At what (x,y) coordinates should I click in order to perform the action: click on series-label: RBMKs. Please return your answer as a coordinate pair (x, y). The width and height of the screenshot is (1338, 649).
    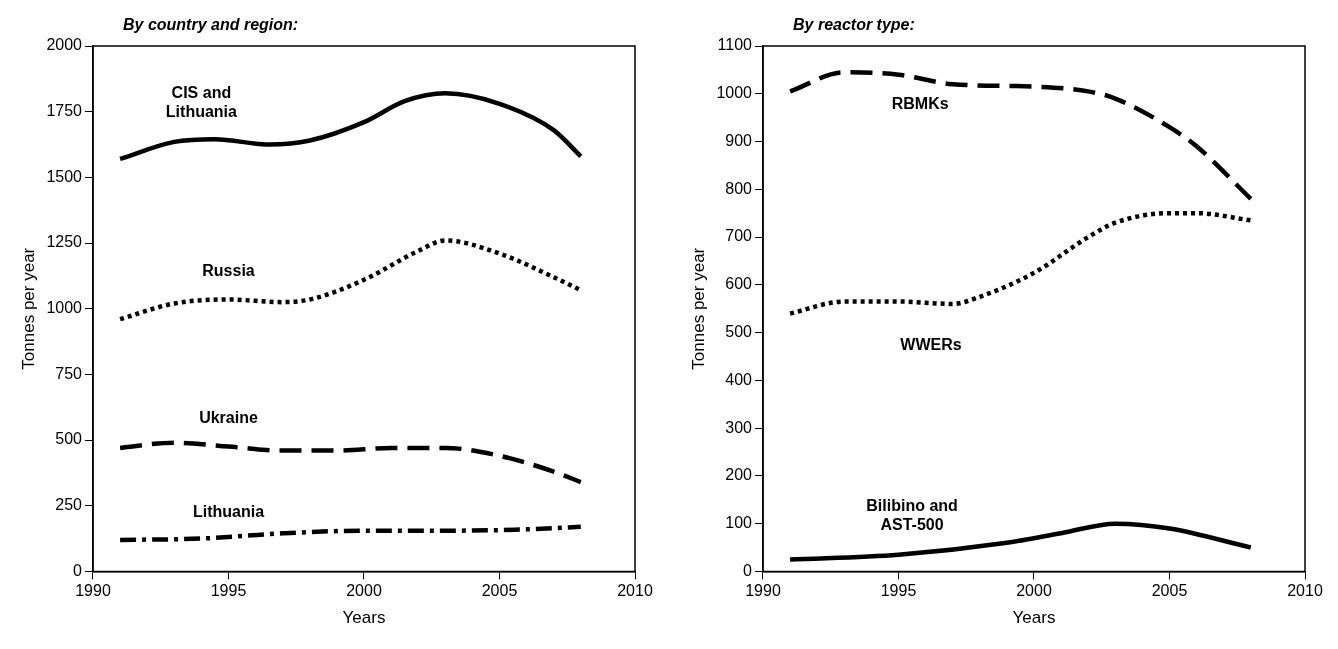
    Looking at the image, I should click on (920, 103).